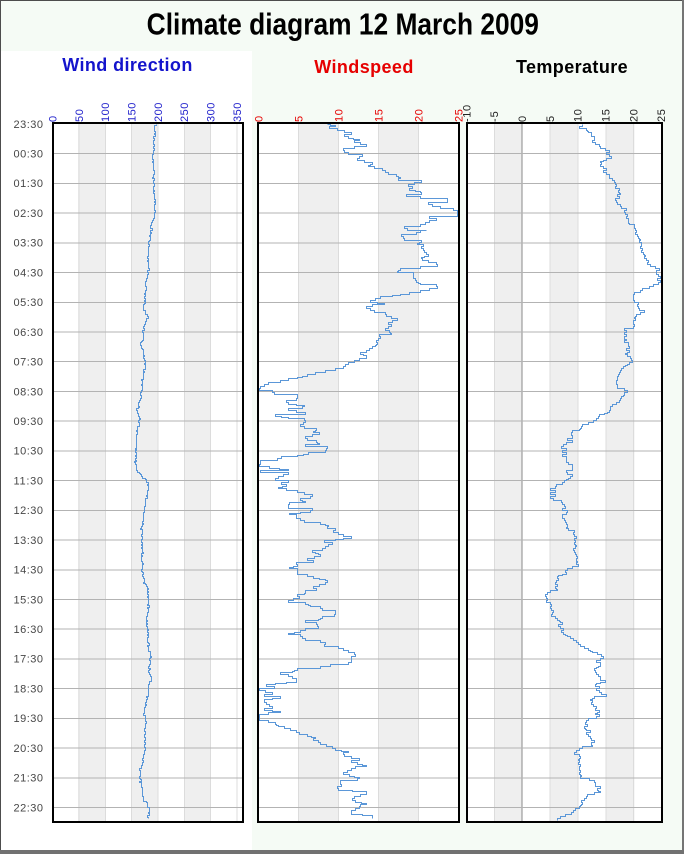 The height and width of the screenshot is (854, 684). I want to click on svg-text: 06:30, so click(29, 333).